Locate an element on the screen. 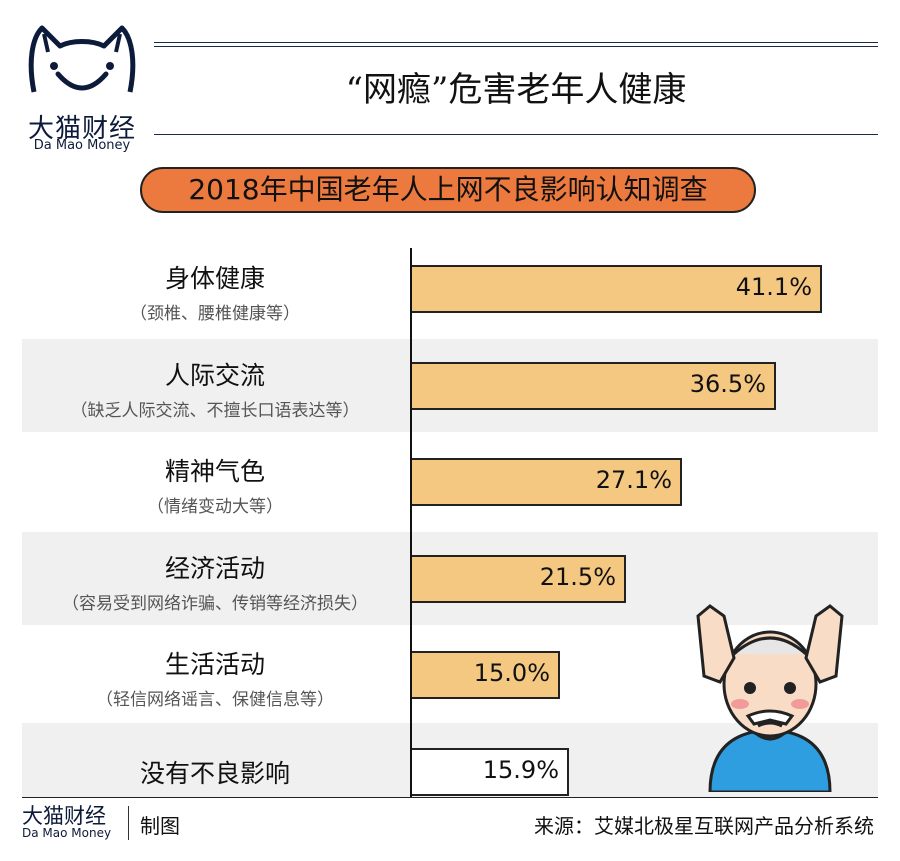  bar-value-label: 27.1% is located at coordinates (633, 480).